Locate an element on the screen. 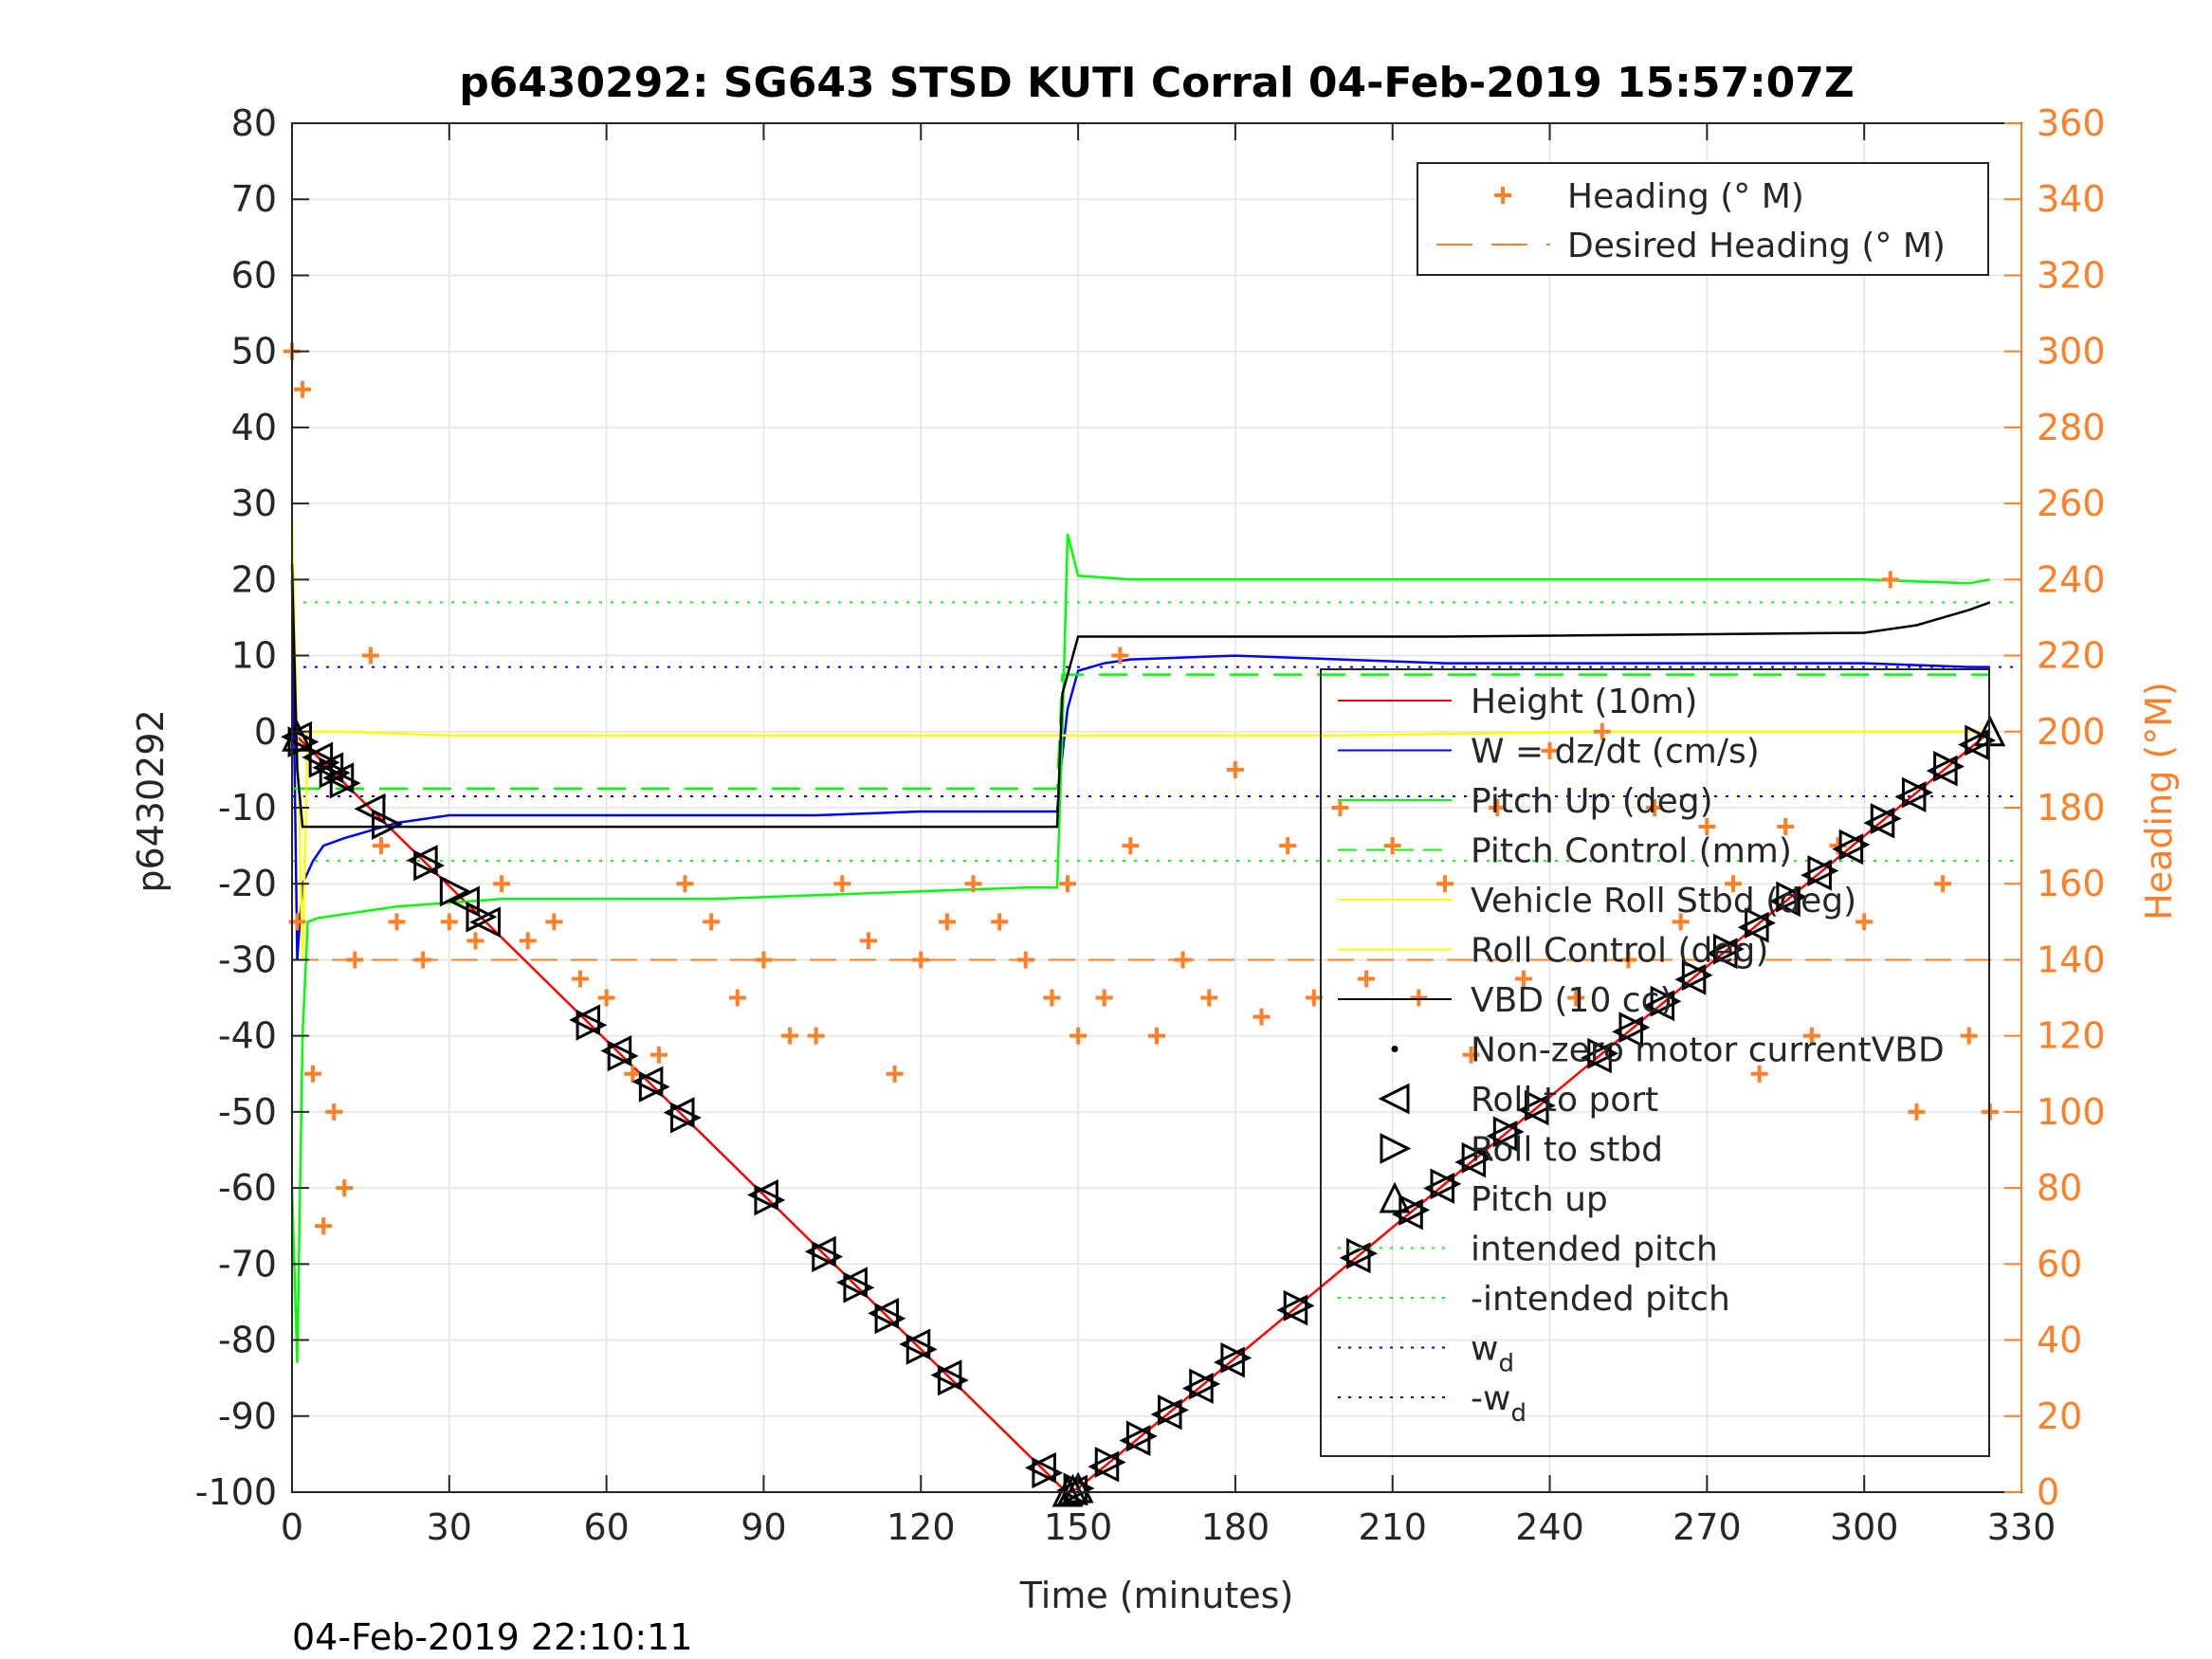 Image resolution: width=2212 pixels, height=1659 pixels. y-tick-label-right: 360 is located at coordinates (2071, 123).